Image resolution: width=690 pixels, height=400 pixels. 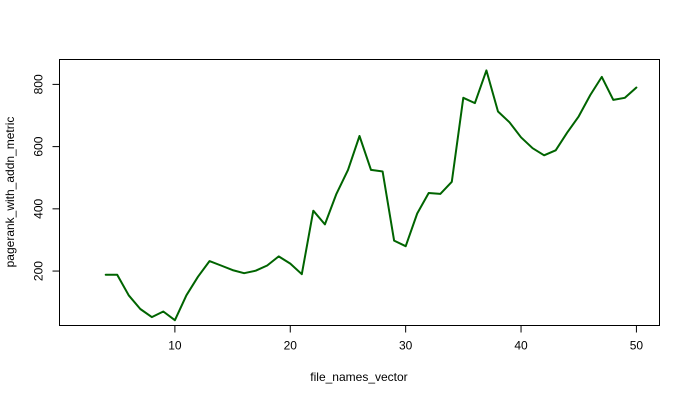 I want to click on y-axis-label: pagerank_with_addn_metric, so click(x=10, y=192).